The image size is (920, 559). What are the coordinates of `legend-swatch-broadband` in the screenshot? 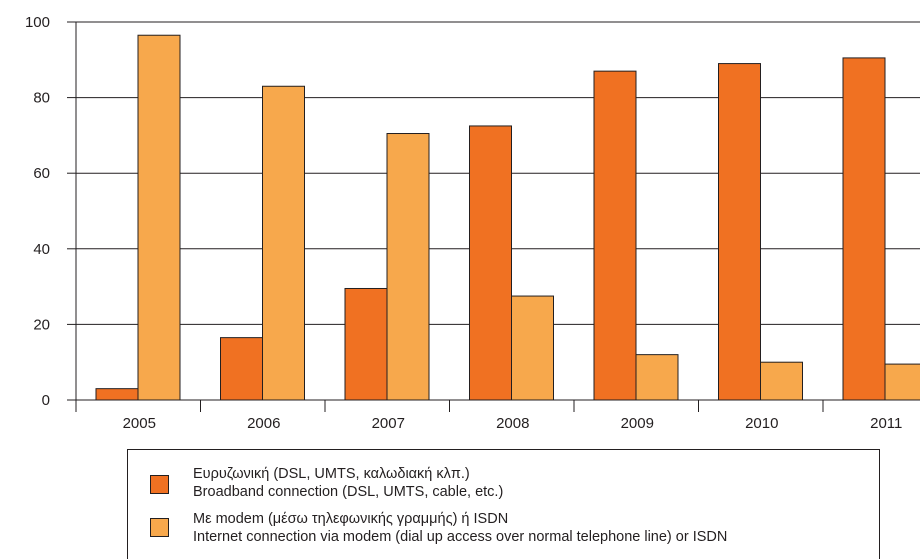 It's located at (159, 484).